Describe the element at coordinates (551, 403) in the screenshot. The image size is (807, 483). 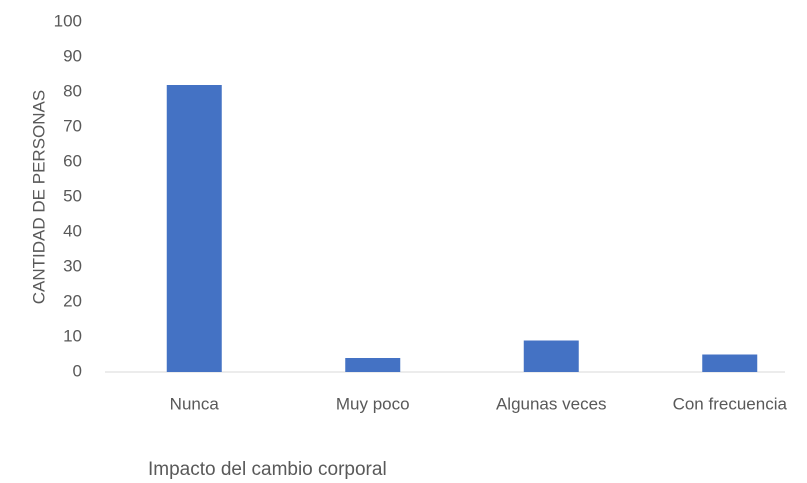
I see `x-tick-label: Algunas veces` at that location.